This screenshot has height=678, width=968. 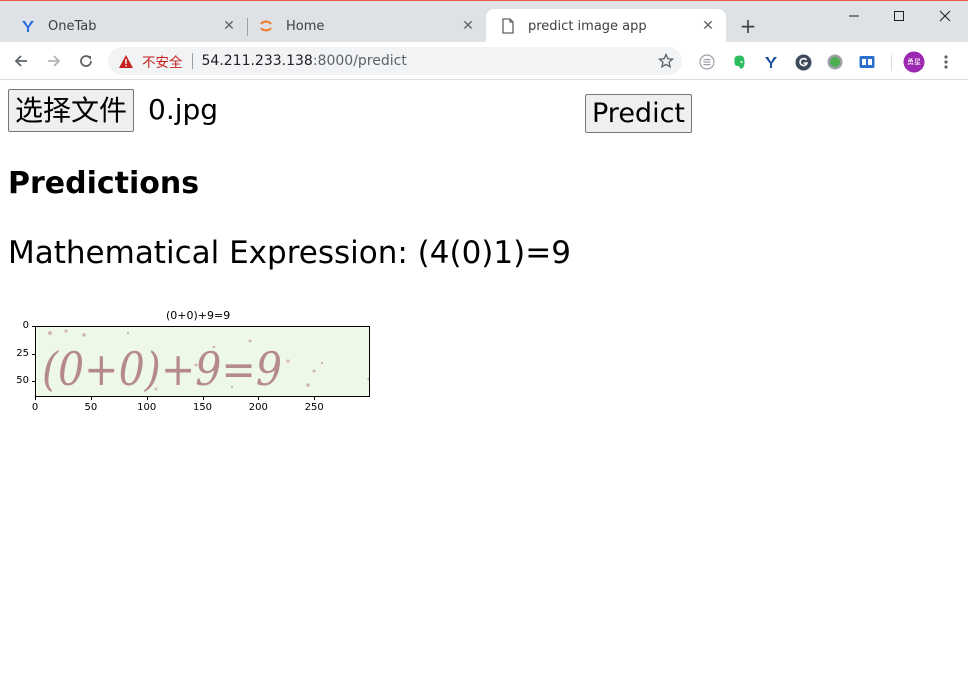 What do you see at coordinates (484, 0) in the screenshot?
I see `window-top-border` at bounding box center [484, 0].